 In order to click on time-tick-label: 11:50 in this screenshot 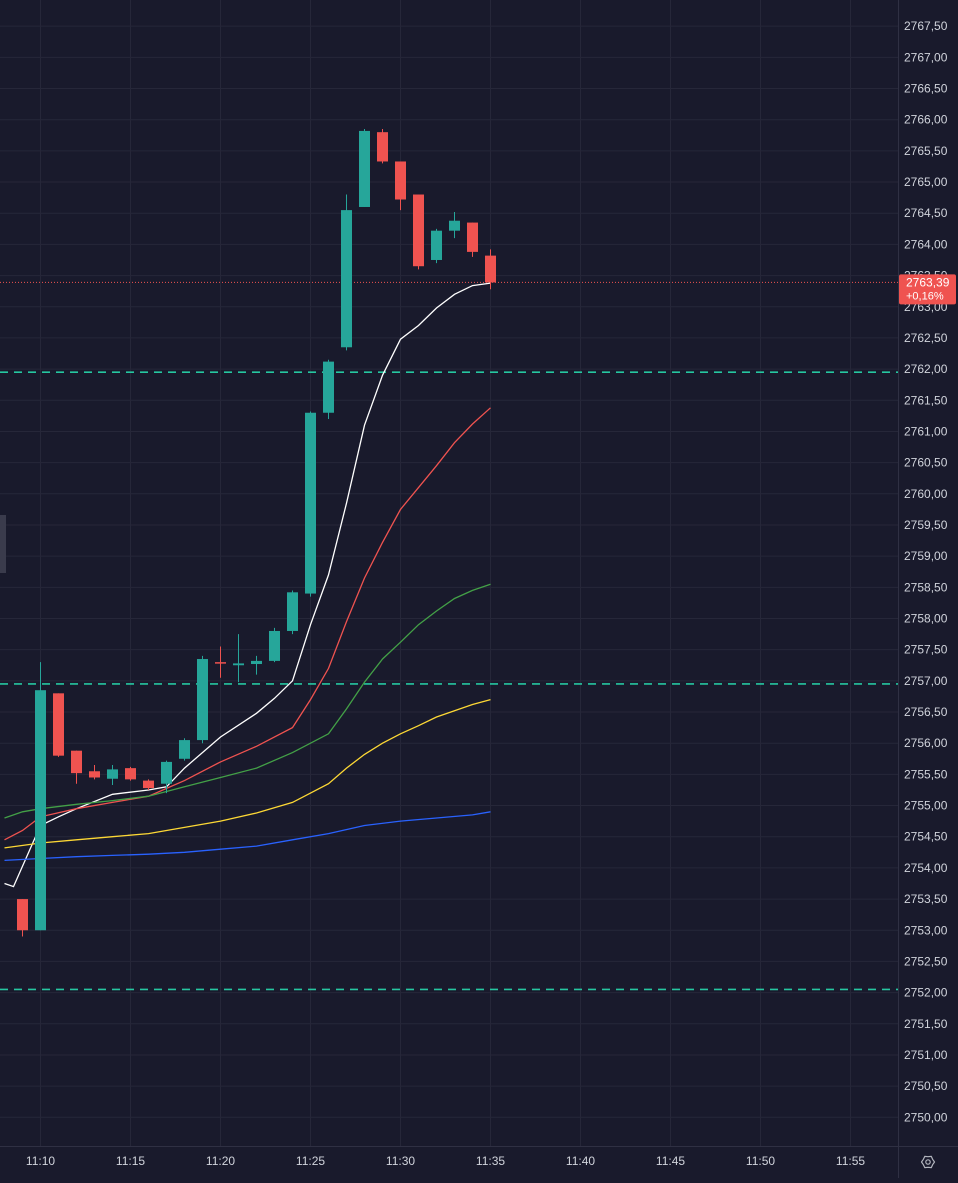, I will do `click(760, 1161)`.